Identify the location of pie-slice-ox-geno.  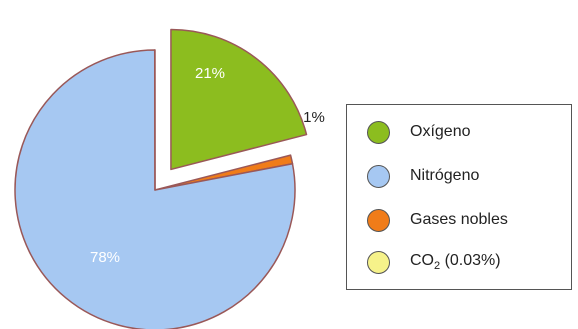
(239, 99).